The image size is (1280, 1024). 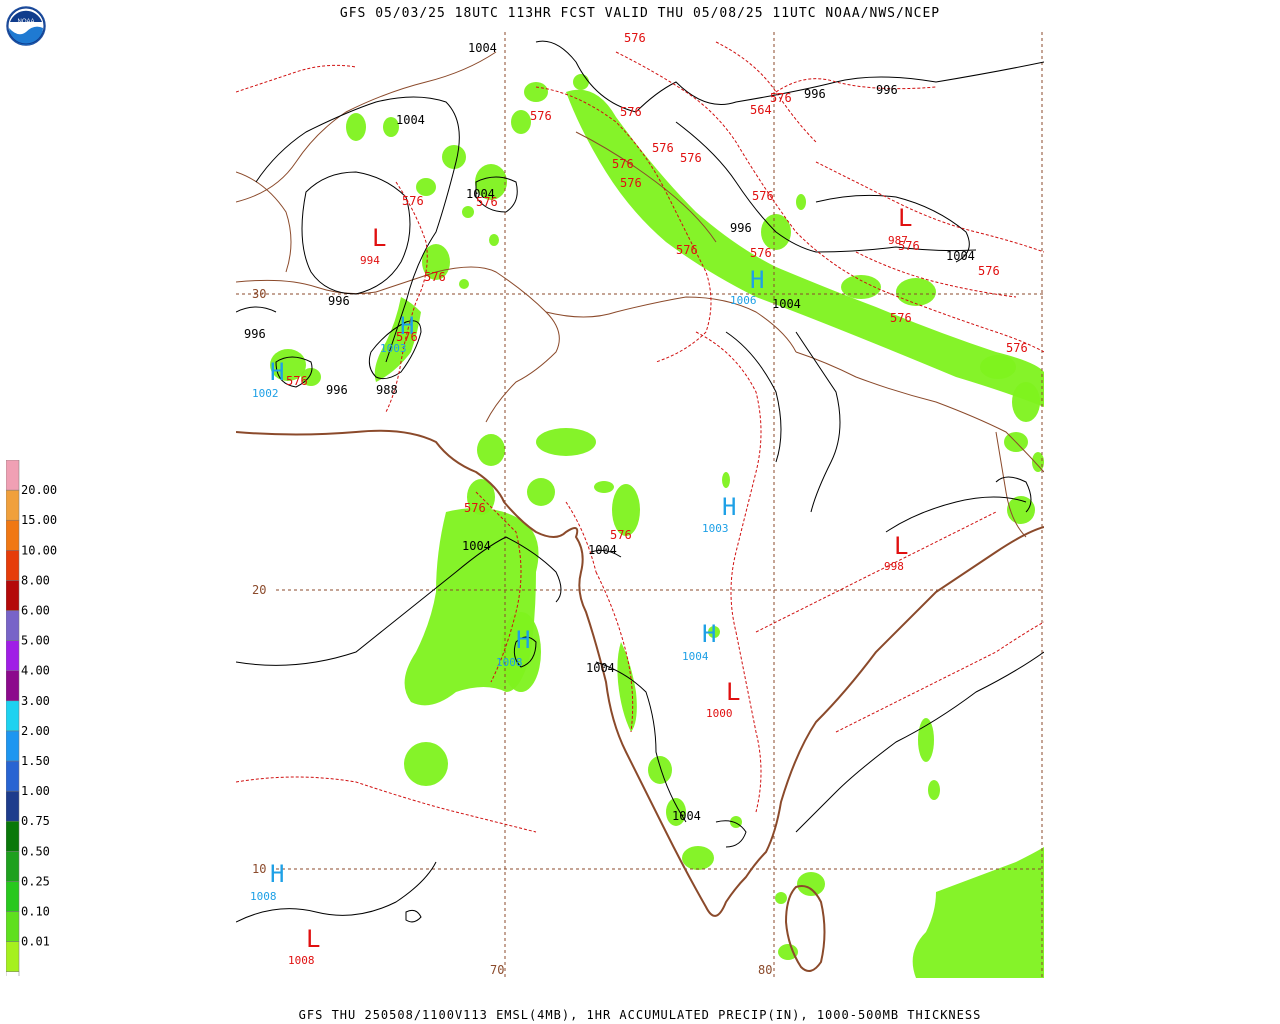 What do you see at coordinates (35, 942) in the screenshot?
I see `legend-label: 0.01` at bounding box center [35, 942].